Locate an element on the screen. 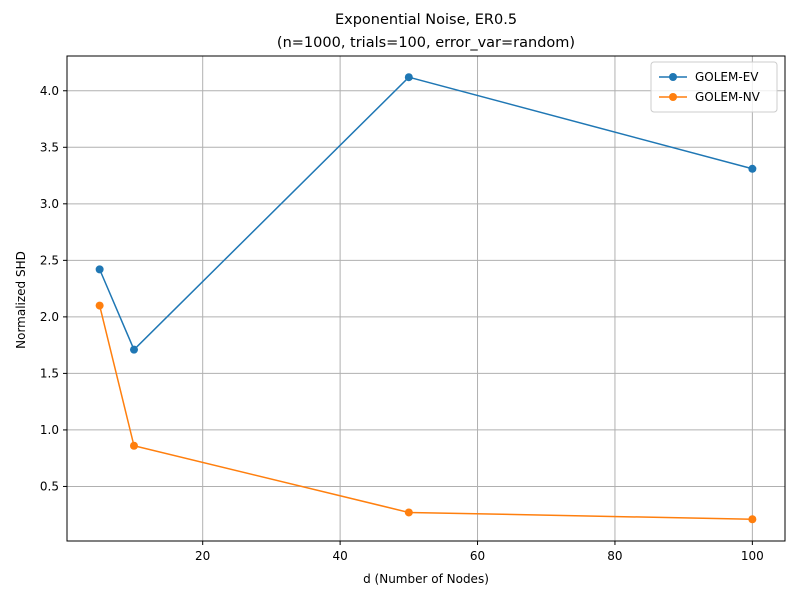 Image resolution: width=800 pixels, height=600 pixels. legend: GOLEM-EV GOLEM-NV is located at coordinates (714, 87).